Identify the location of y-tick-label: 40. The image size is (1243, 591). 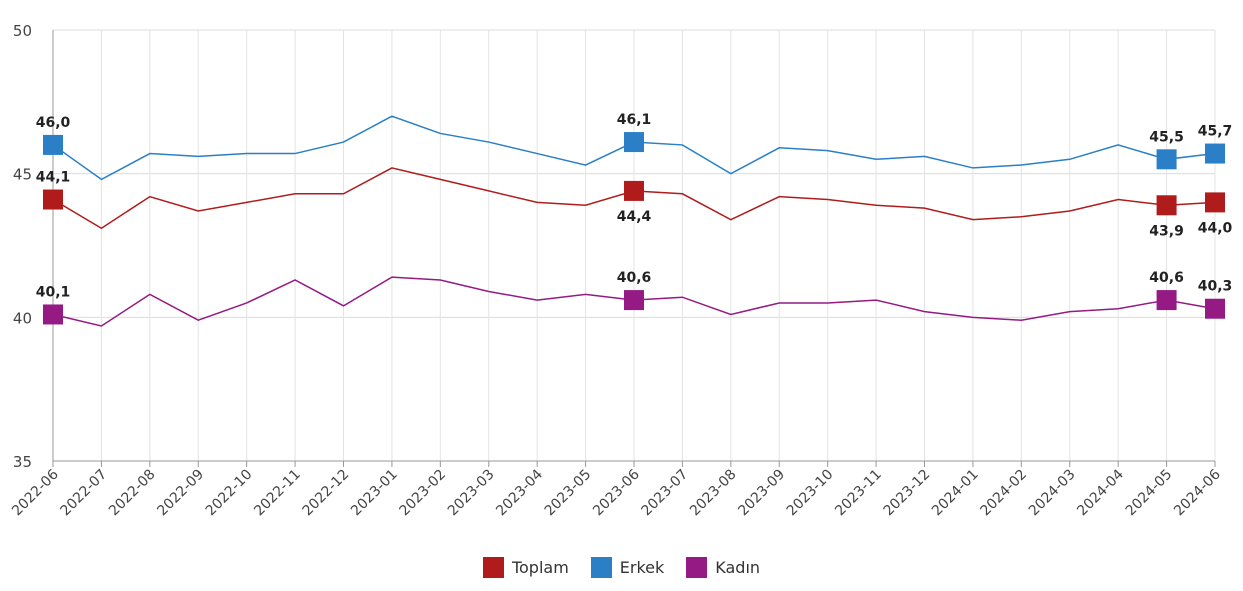
(22, 318).